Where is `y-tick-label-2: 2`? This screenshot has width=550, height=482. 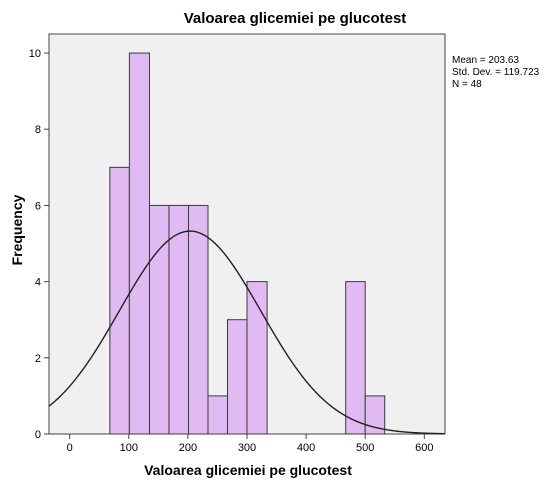 y-tick-label-2: 2 is located at coordinates (38, 359).